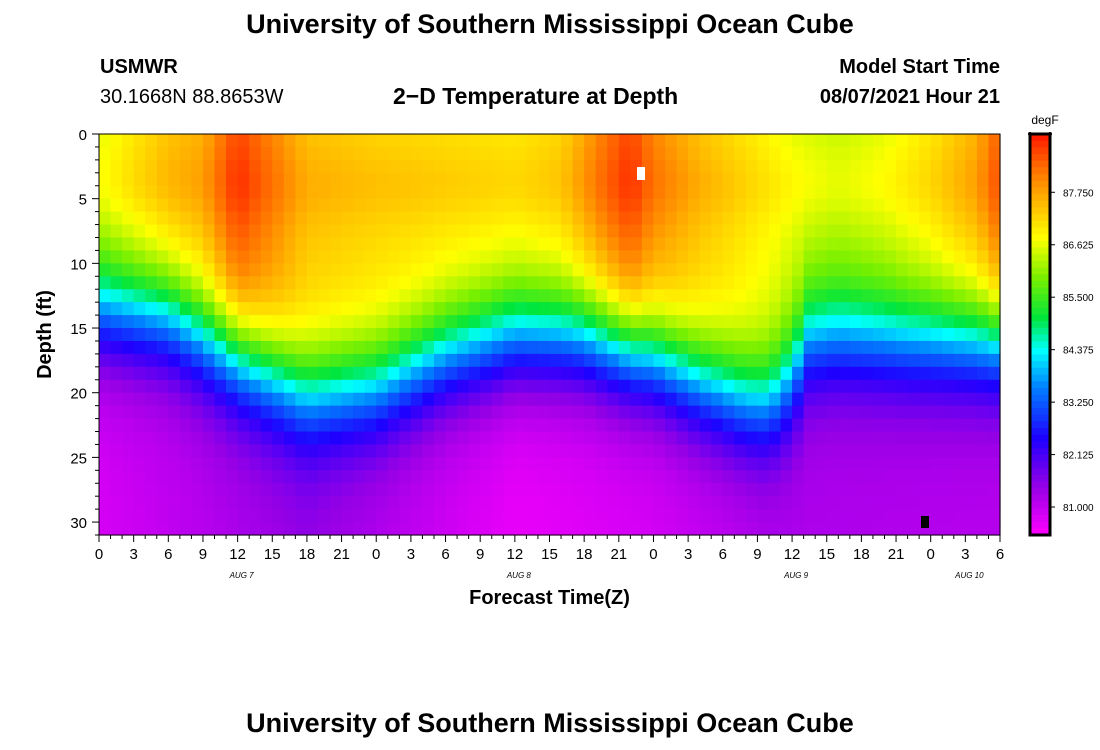 The image size is (1100, 750). Describe the element at coordinates (931, 554) in the screenshot. I see `x-tick-label: 0` at that location.